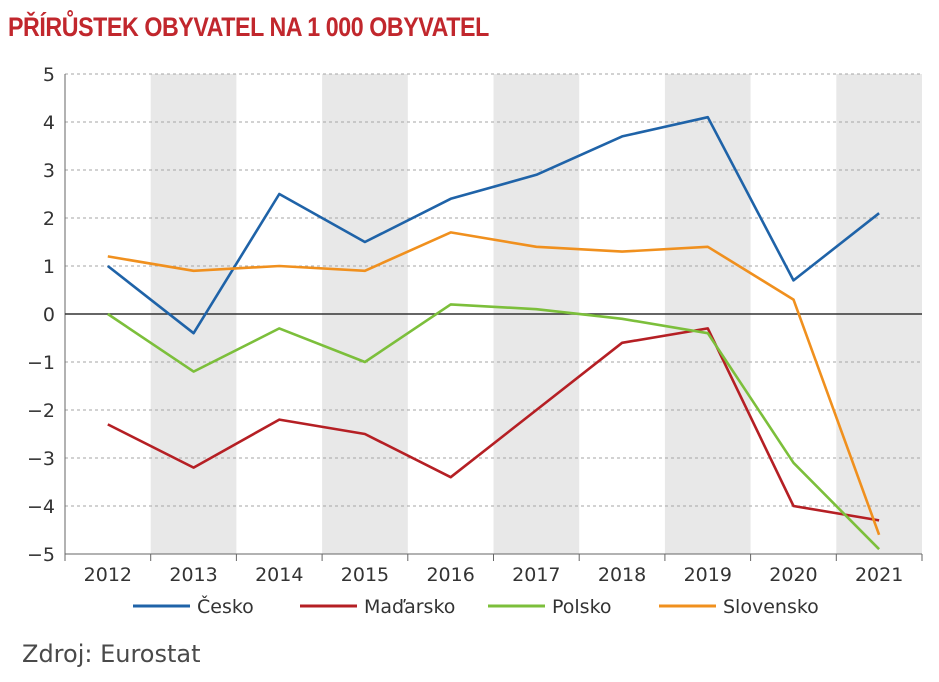 The image size is (939, 682). What do you see at coordinates (41, 507) in the screenshot?
I see `y-tick-label: −4` at bounding box center [41, 507].